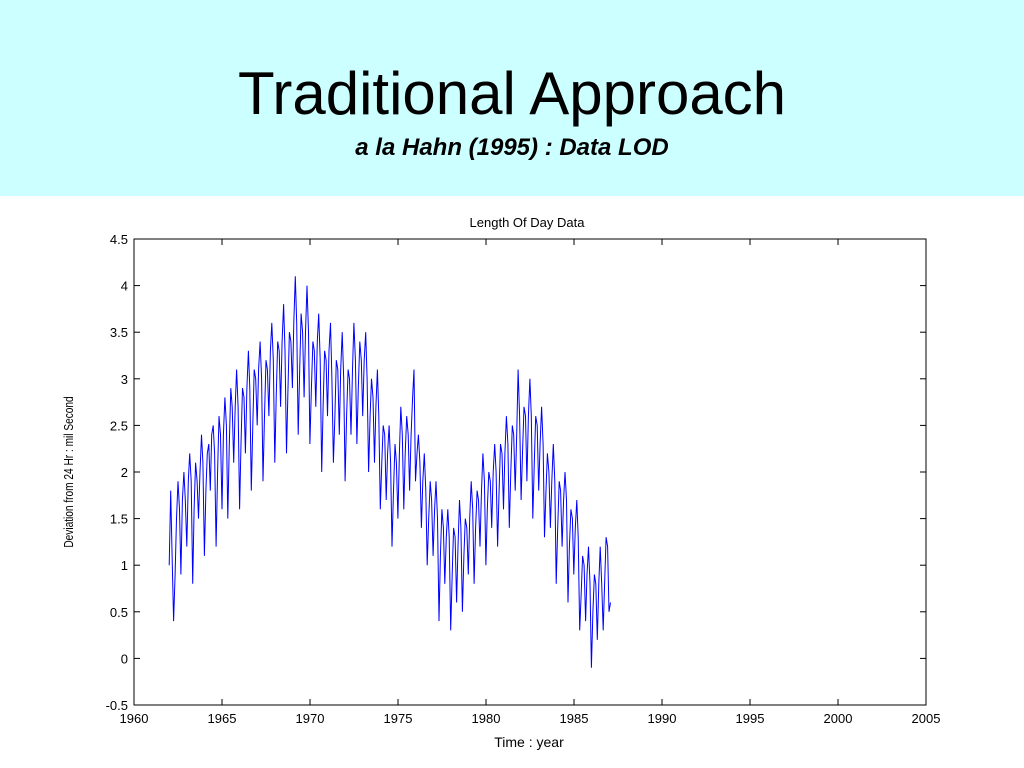 The image size is (1024, 768). I want to click on y-tick-label: 0, so click(124, 658).